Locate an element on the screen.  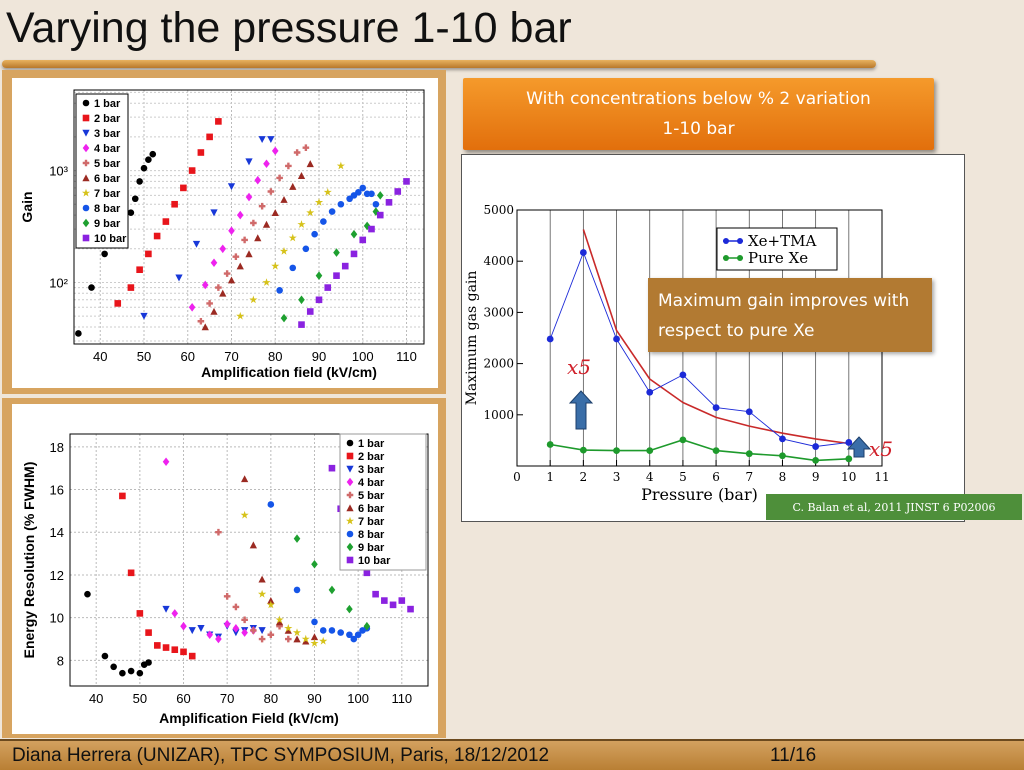
res-legend-label: 2 bar is located at coordinates (371, 457).